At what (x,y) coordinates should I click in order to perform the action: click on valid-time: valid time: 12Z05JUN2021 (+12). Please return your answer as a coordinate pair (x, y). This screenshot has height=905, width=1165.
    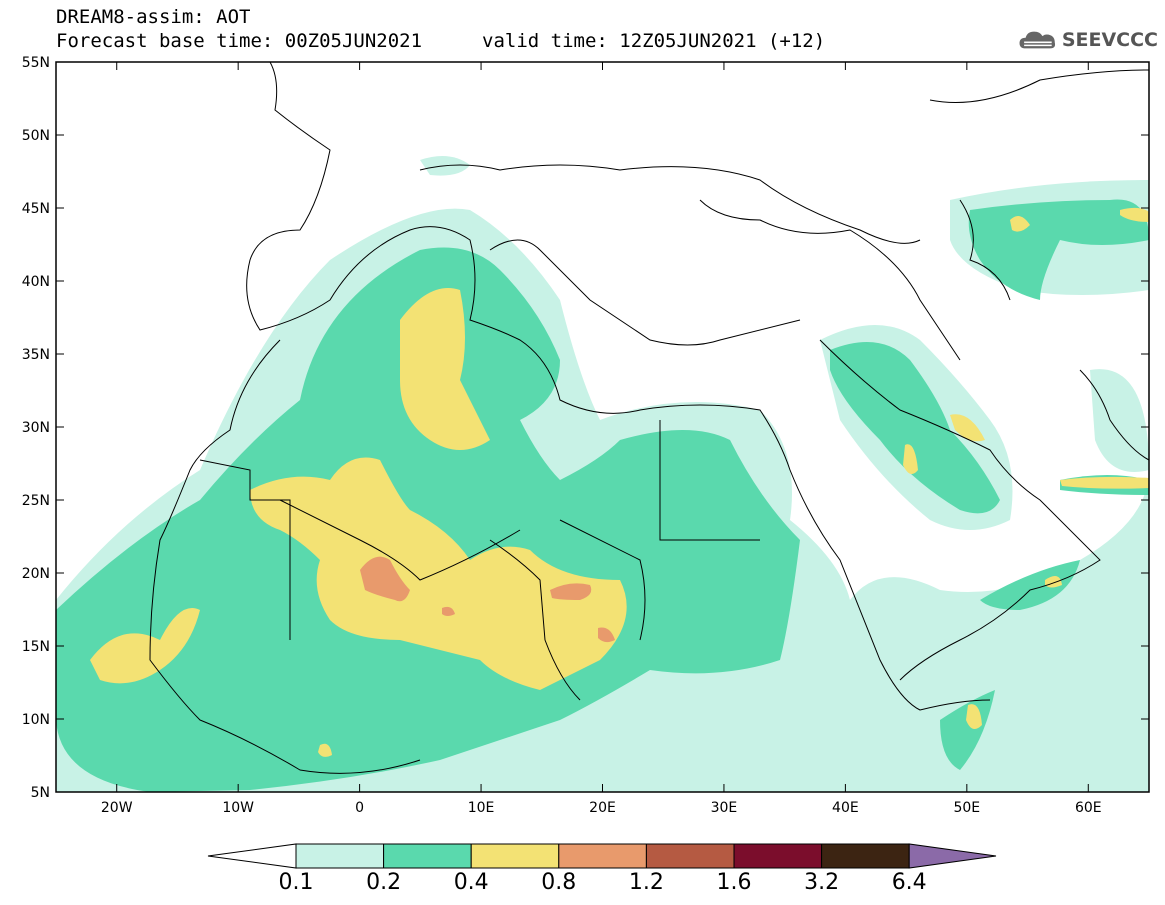
    Looking at the image, I should click on (654, 41).